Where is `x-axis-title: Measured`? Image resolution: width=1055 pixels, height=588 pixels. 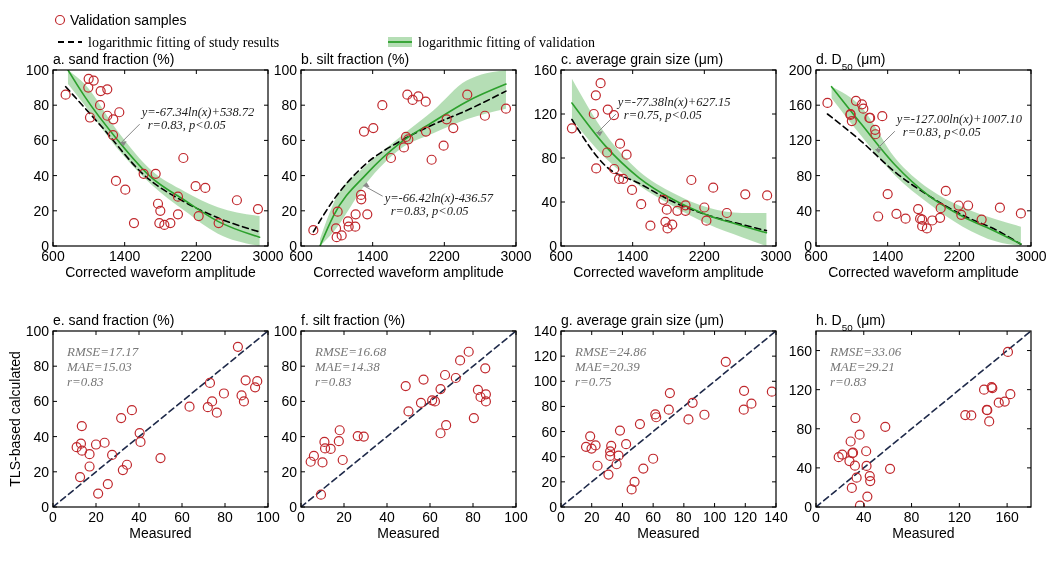
x-axis-title: Measured is located at coordinates (408, 533).